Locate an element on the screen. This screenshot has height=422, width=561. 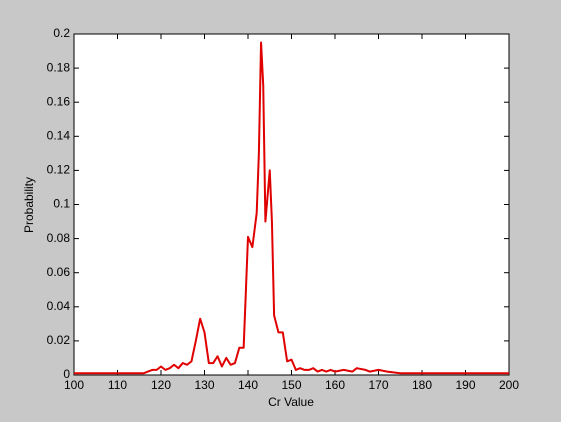
x-tick-label: 200 is located at coordinates (509, 385).